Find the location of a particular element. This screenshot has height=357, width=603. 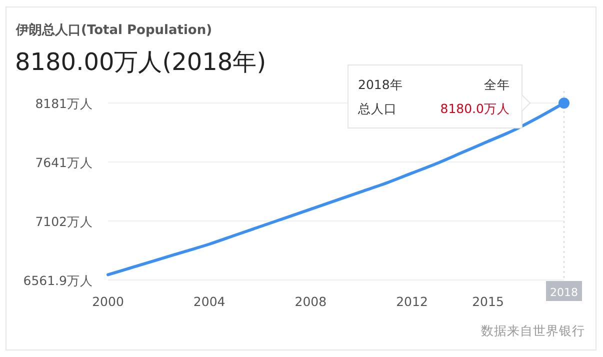

text: 全年 is located at coordinates (497, 84).